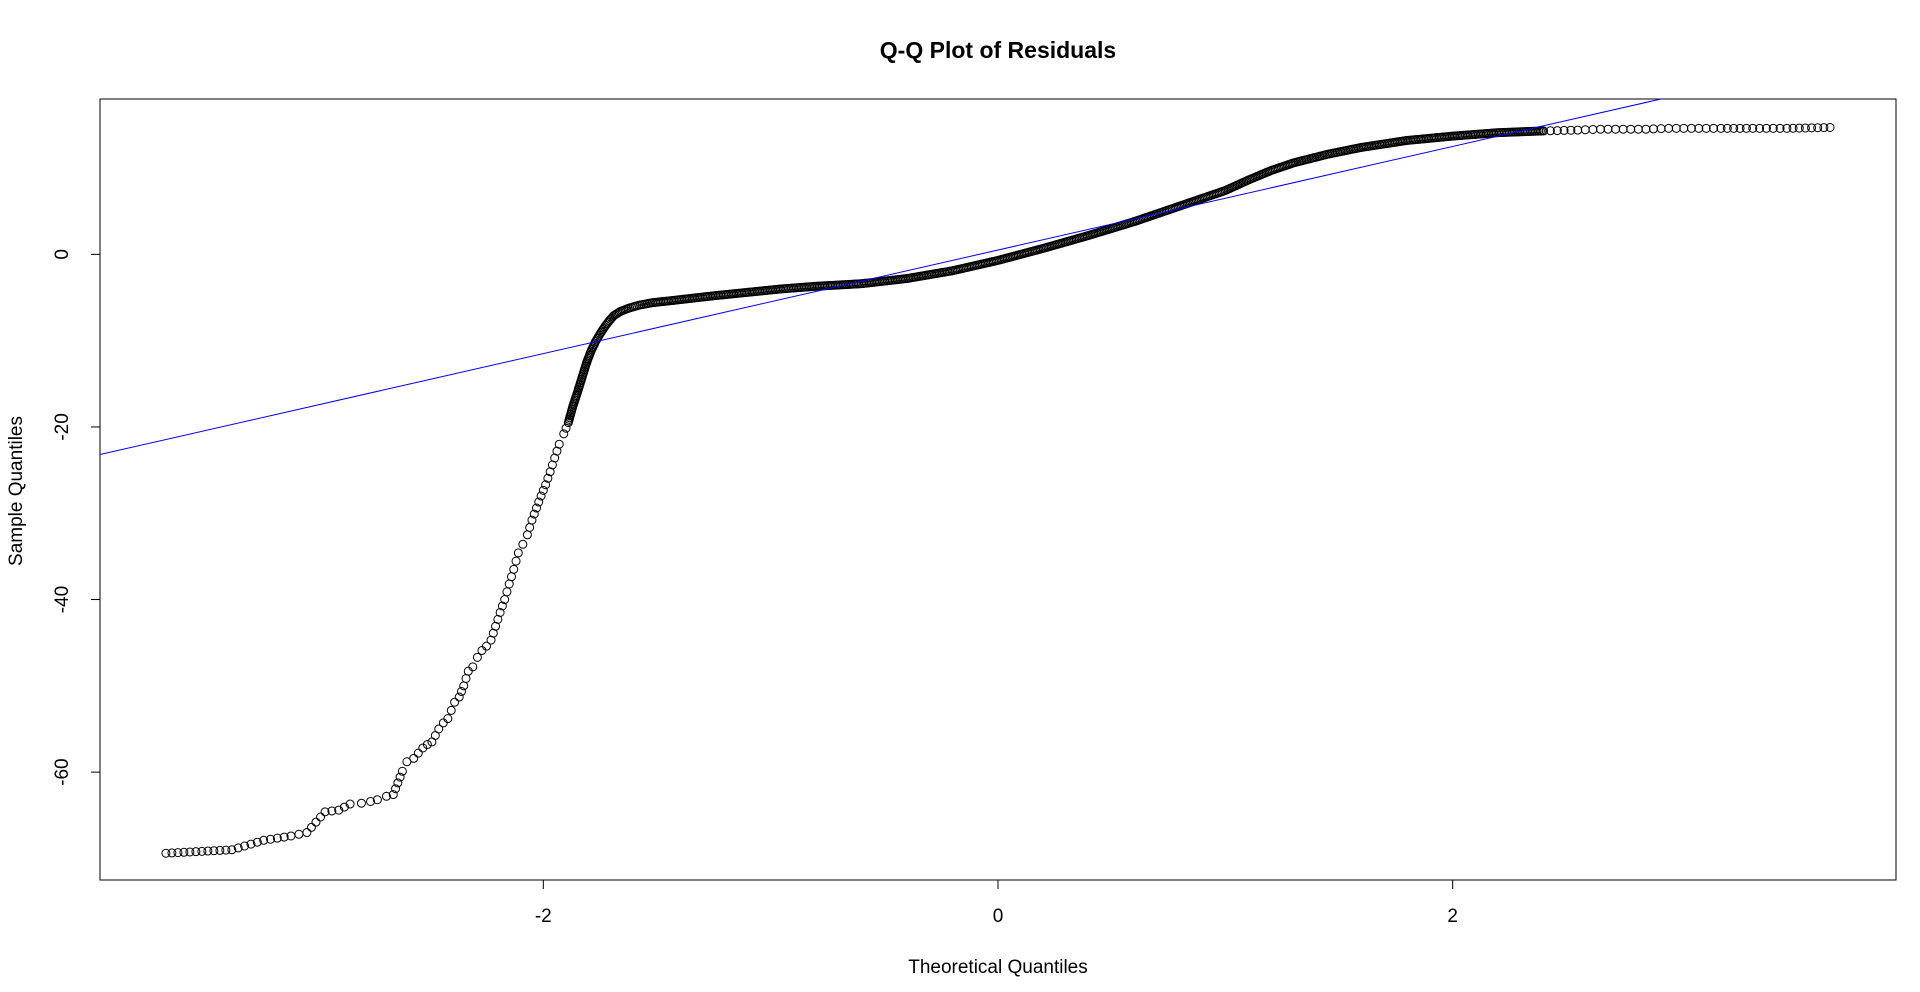  What do you see at coordinates (998, 916) in the screenshot?
I see `x-tick-label: 0` at bounding box center [998, 916].